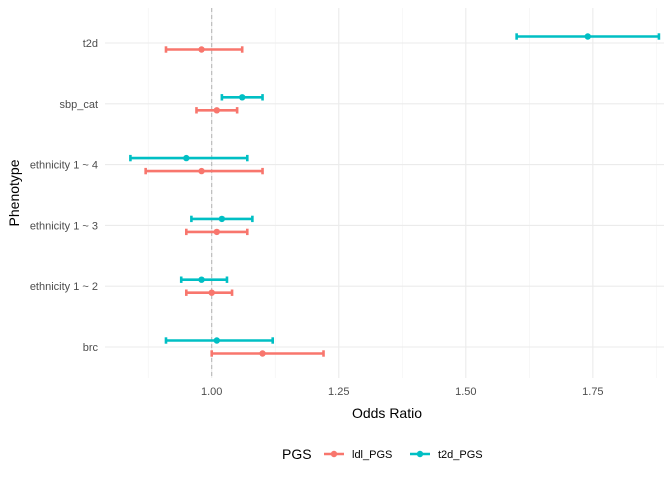 The image size is (672, 480). I want to click on errorbar-ldl_PGS-brc, so click(267, 353).